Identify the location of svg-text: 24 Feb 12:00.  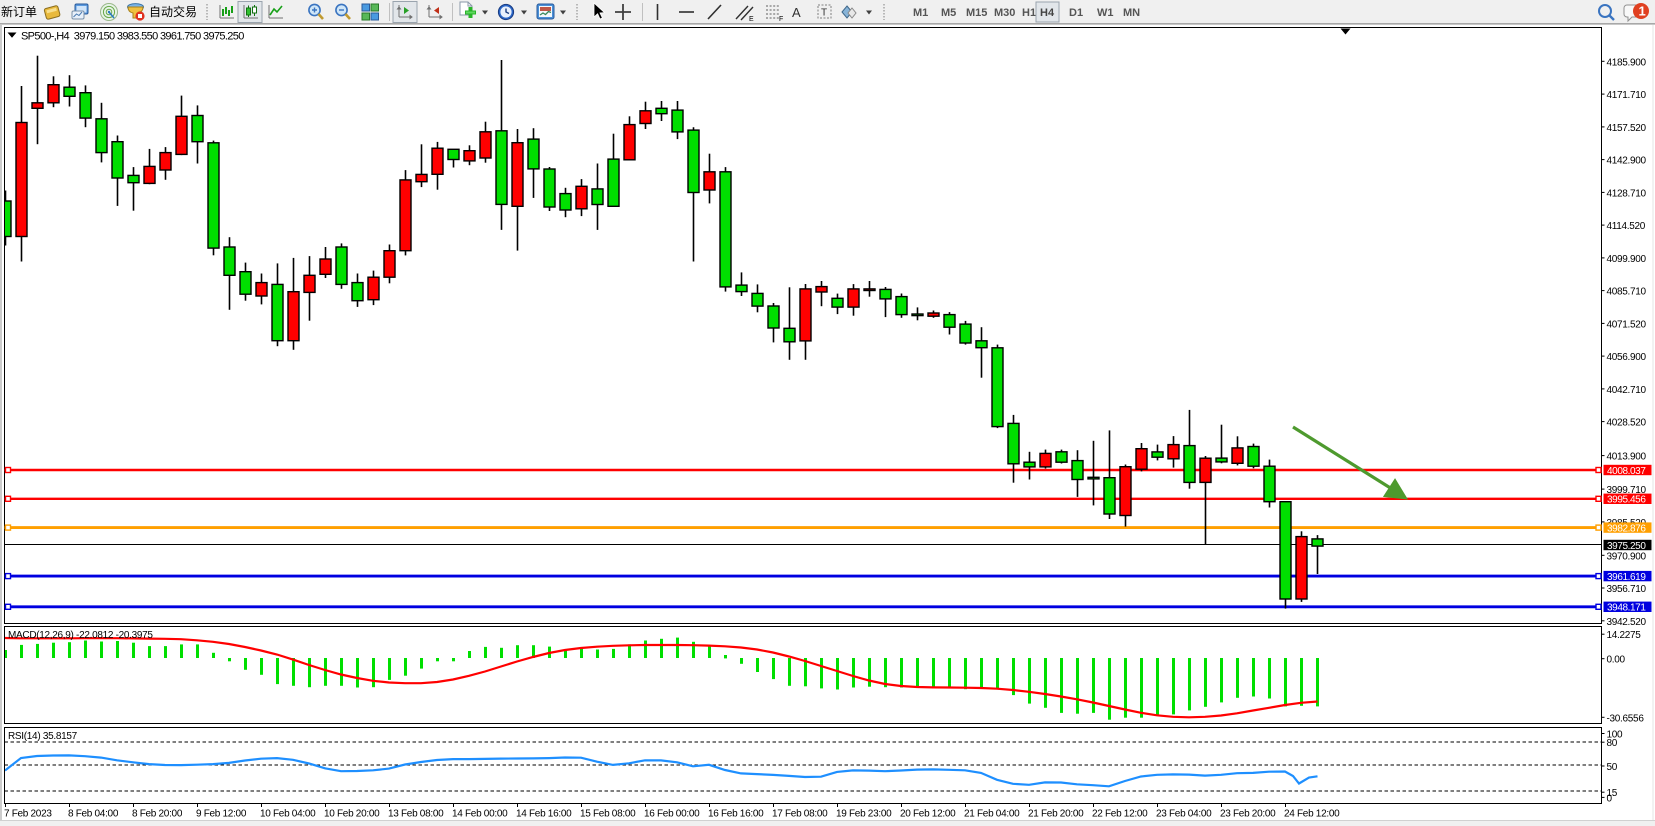
(1312, 814).